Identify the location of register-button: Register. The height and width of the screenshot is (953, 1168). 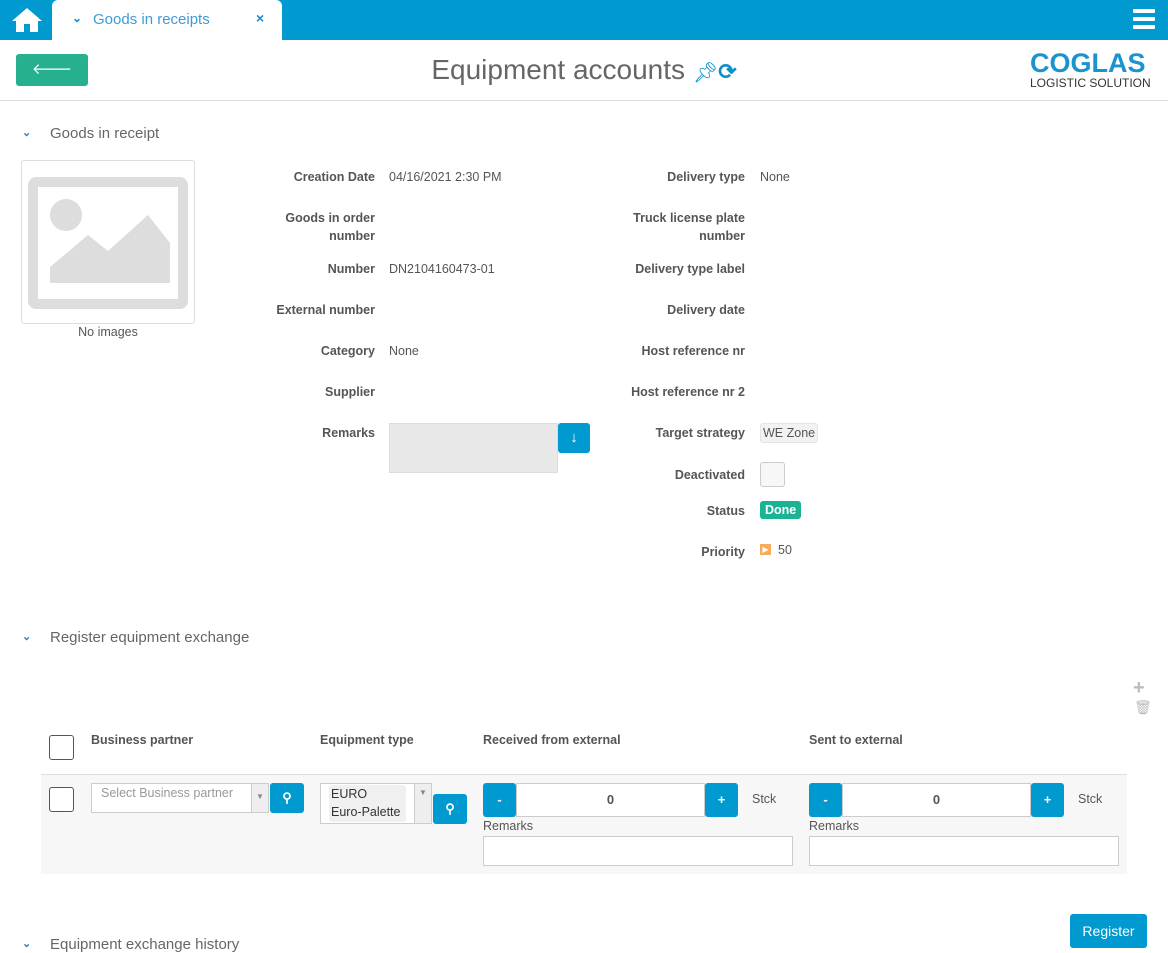
(1108, 931).